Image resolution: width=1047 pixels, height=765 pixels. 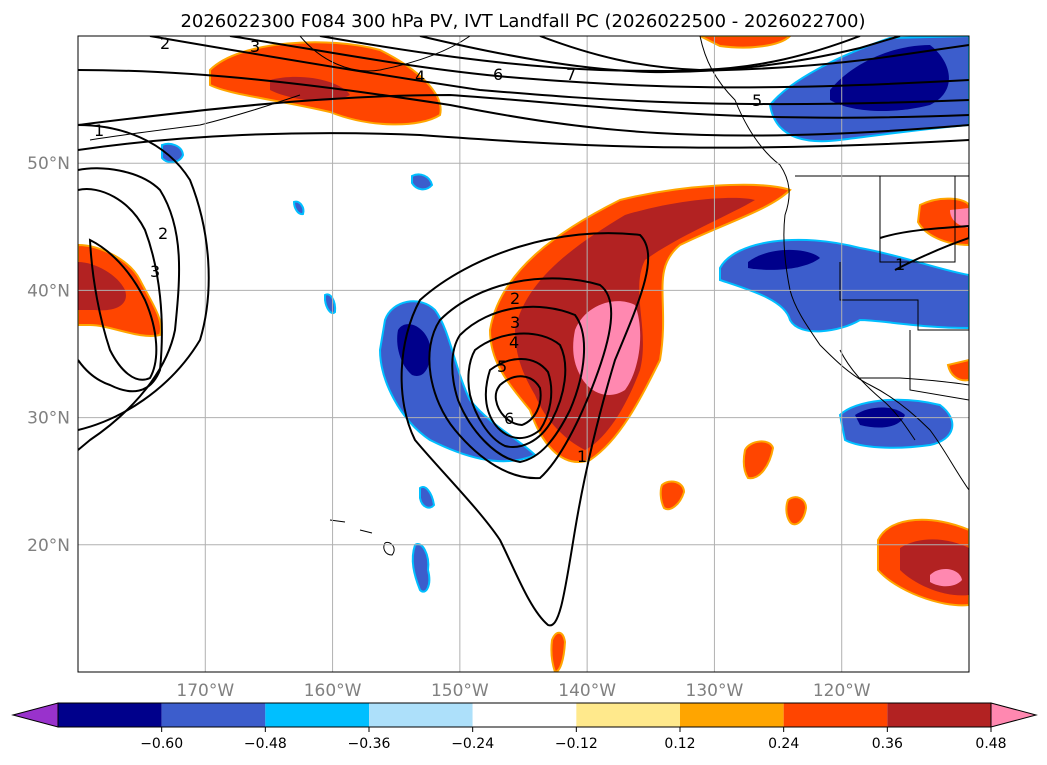 I want to click on lon-label: 120°W, so click(x=842, y=691).